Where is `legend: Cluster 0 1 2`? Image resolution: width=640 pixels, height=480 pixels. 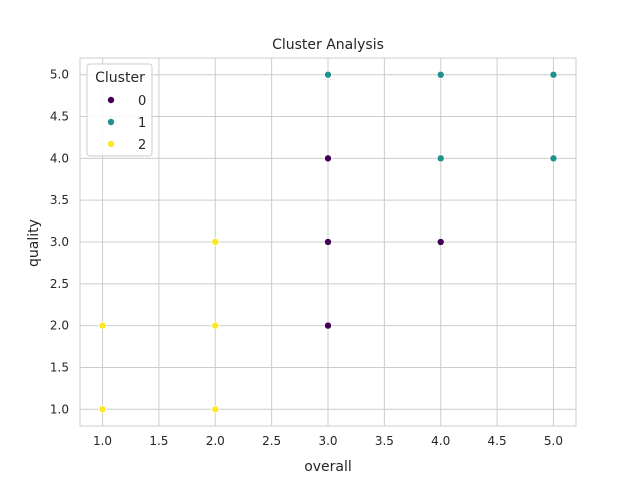 legend: Cluster 0 1 2 is located at coordinates (119, 110).